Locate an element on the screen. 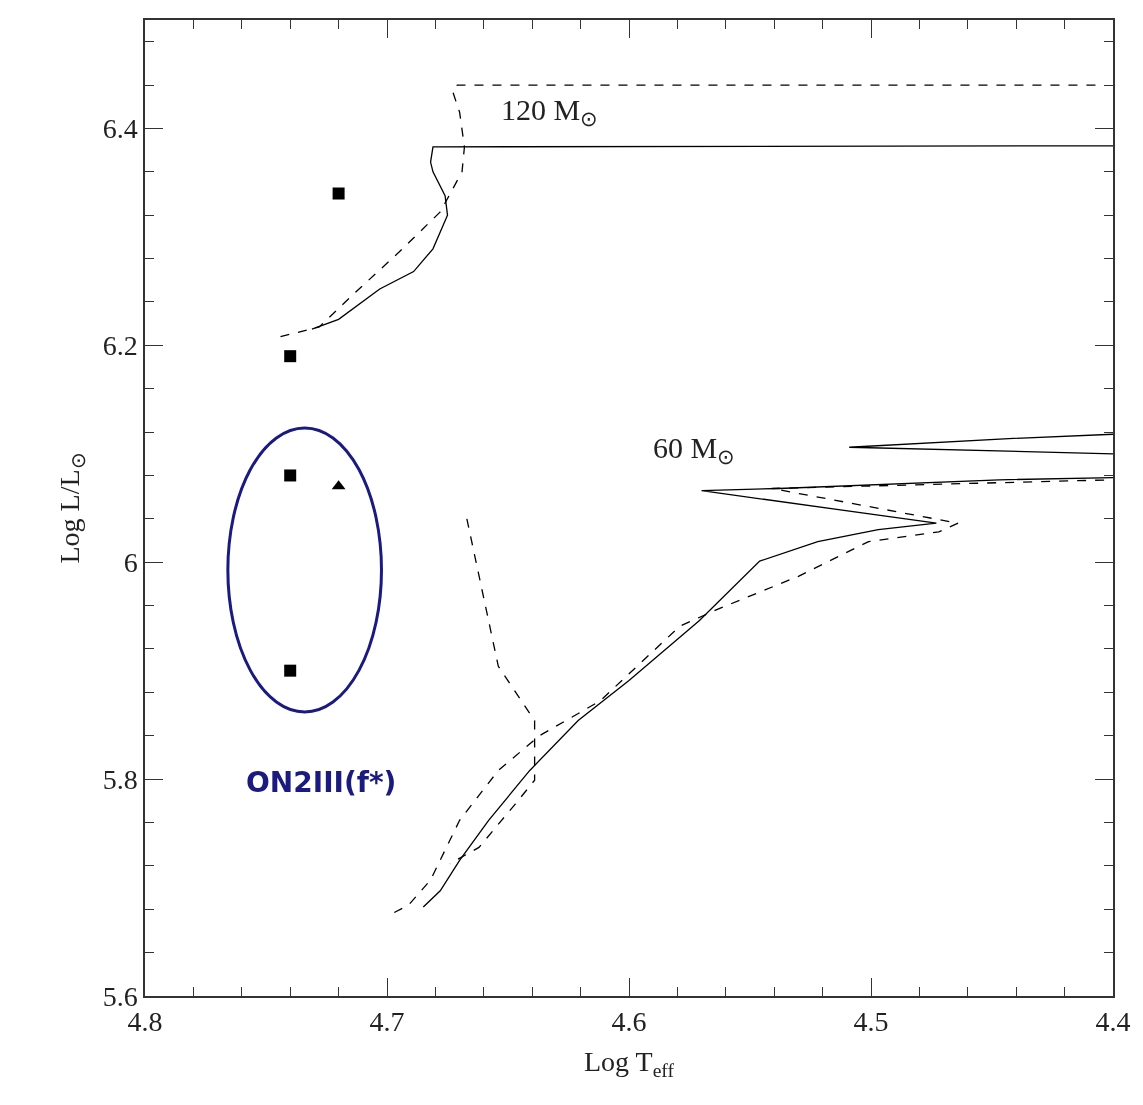 This screenshot has height=1105, width=1143. x-tick-label: 4.4 is located at coordinates (1113, 1022).